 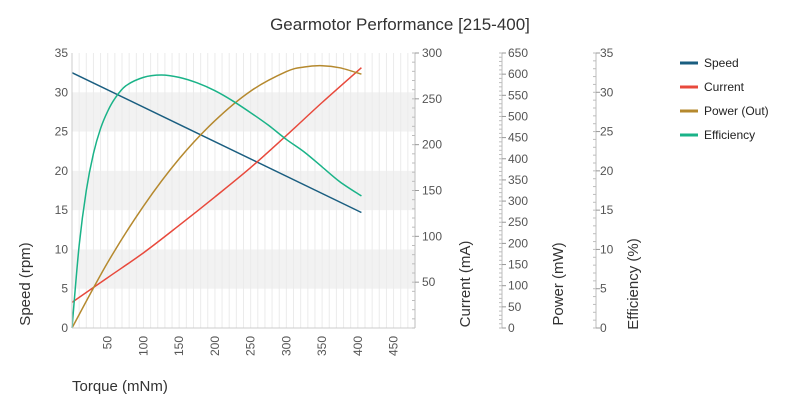 What do you see at coordinates (729, 135) in the screenshot?
I see `legend-label-efficiency: Efficiency` at bounding box center [729, 135].